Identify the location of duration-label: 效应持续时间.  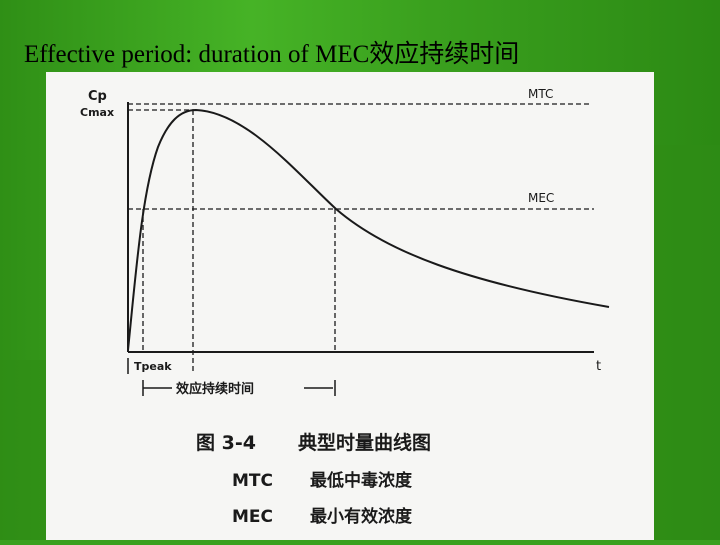
(215, 389).